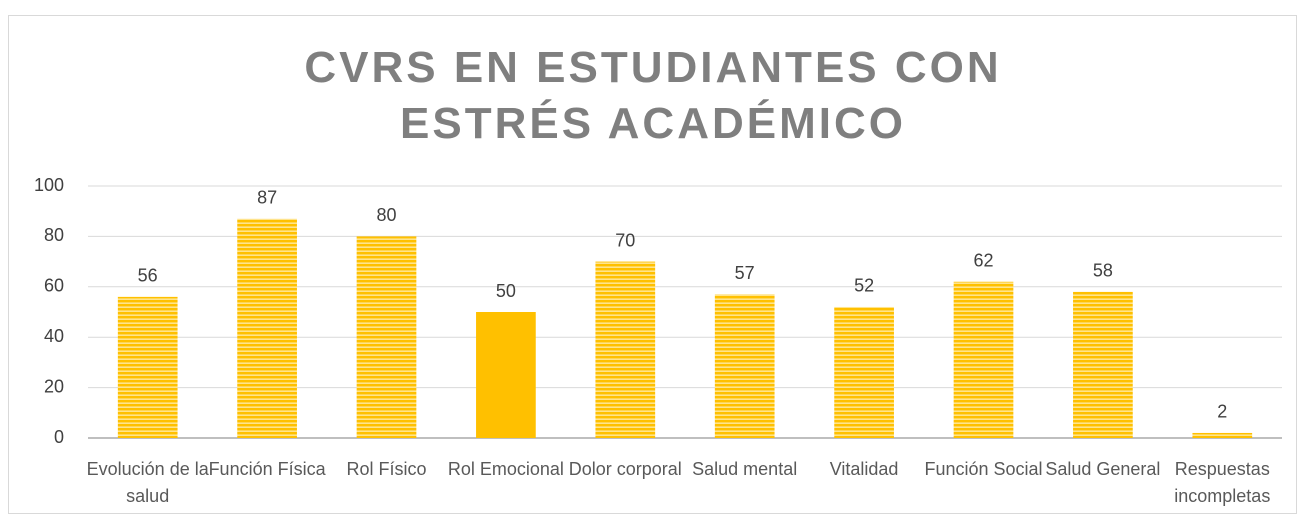 The image size is (1307, 521). What do you see at coordinates (505, 469) in the screenshot?
I see `x-tick-label: Rol Emocional` at bounding box center [505, 469].